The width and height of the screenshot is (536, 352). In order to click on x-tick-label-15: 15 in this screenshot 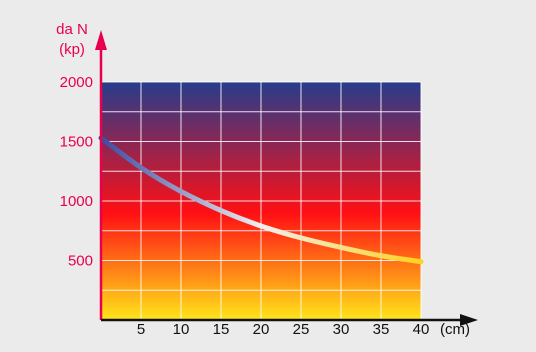, I will do `click(221, 329)`.